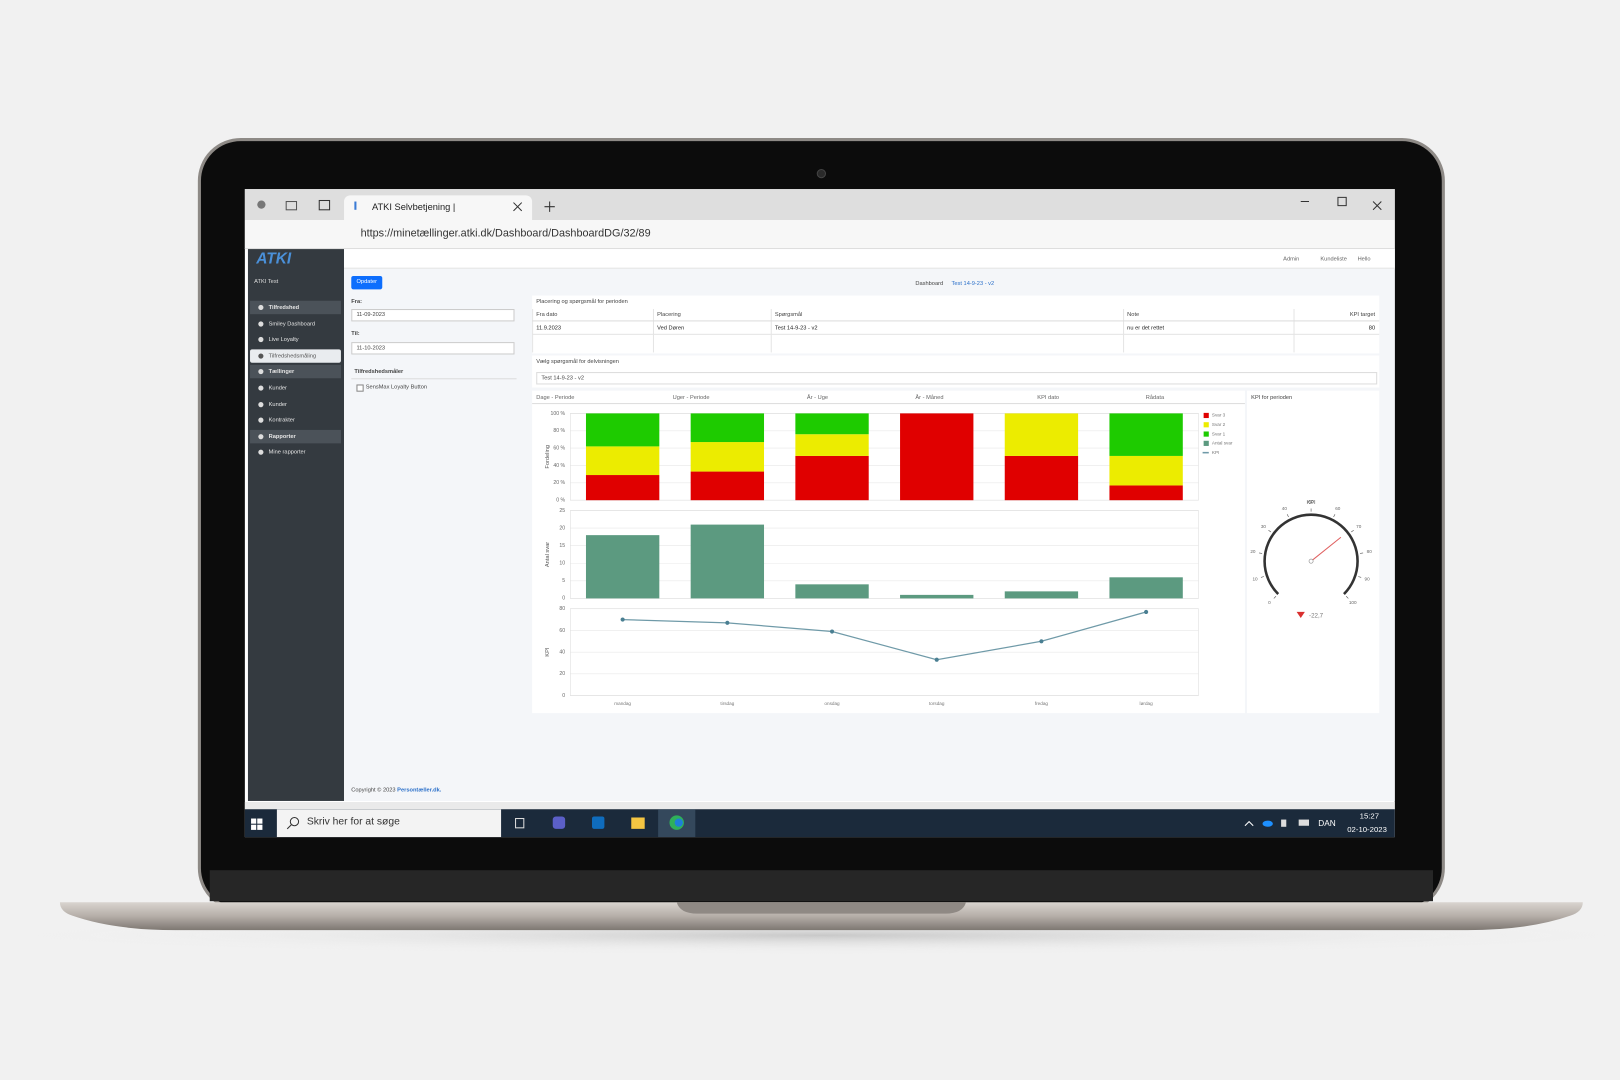 Image resolution: width=1620 pixels, height=1080 pixels. Describe the element at coordinates (284, 308) in the screenshot. I see `sidebar-item: Tilfredshed` at that location.